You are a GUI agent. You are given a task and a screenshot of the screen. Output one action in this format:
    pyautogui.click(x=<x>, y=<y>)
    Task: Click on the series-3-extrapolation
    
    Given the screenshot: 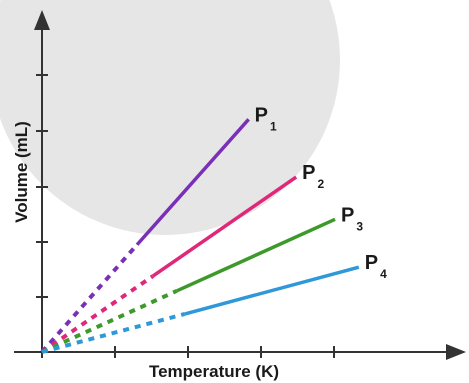 What is the action you would take?
    pyautogui.click(x=109, y=321)
    